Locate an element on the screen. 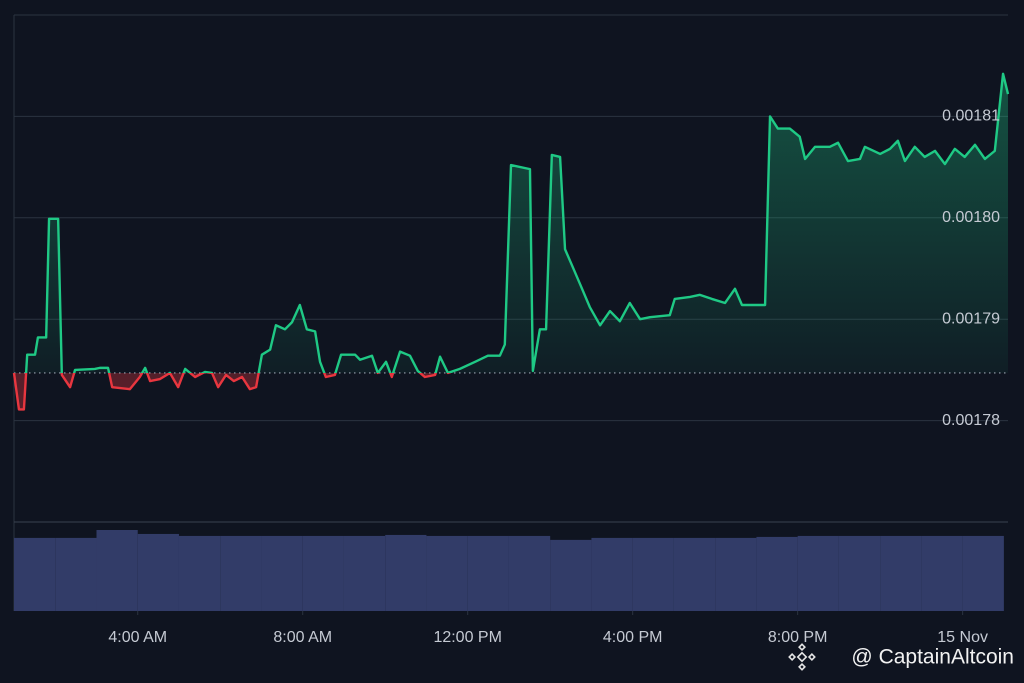 This screenshot has width=1024, height=683. volume-panel is located at coordinates (509, 570).